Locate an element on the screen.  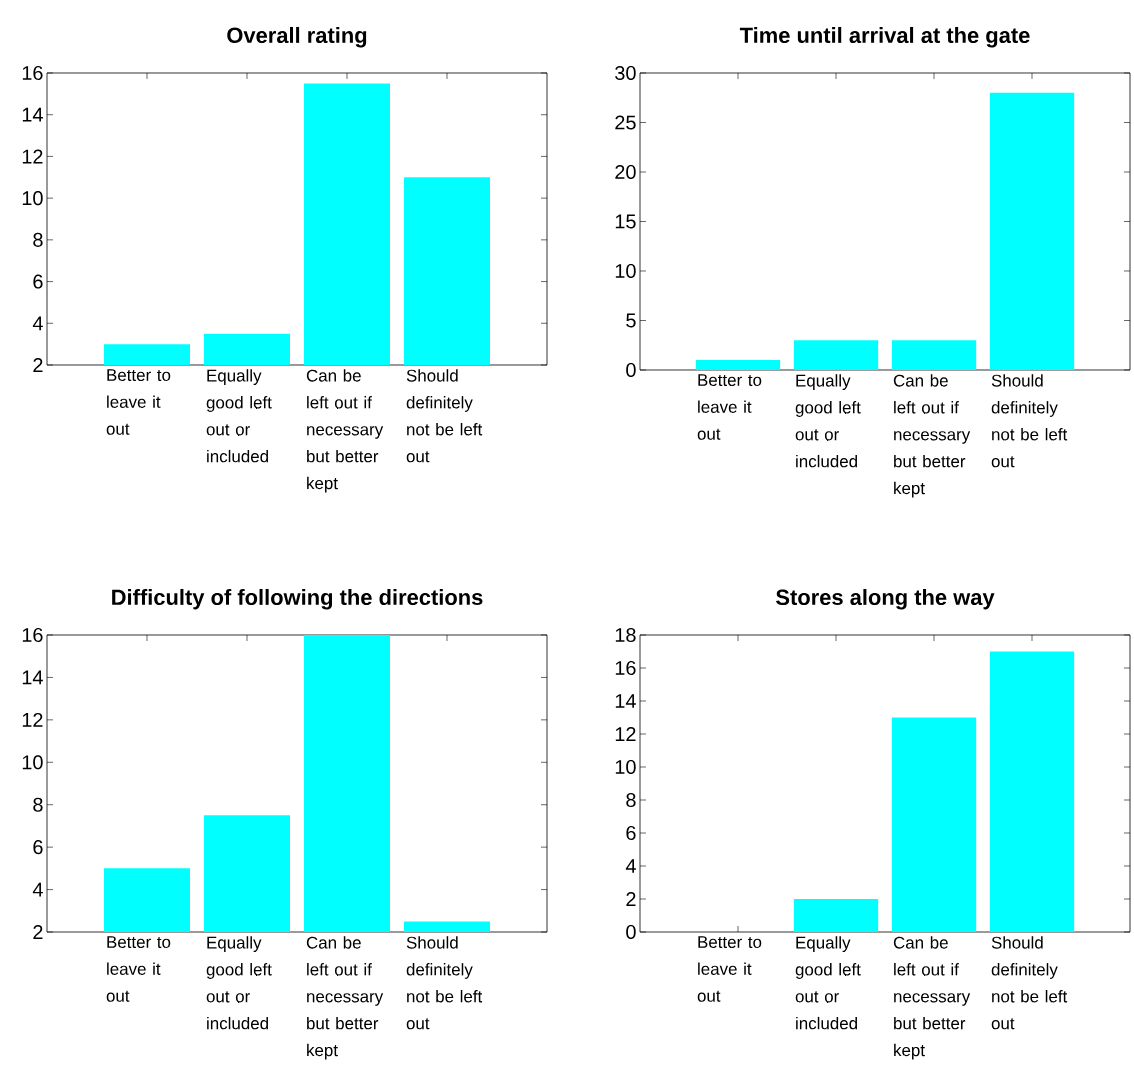
y-tick-label: 30 is located at coordinates (625, 73).